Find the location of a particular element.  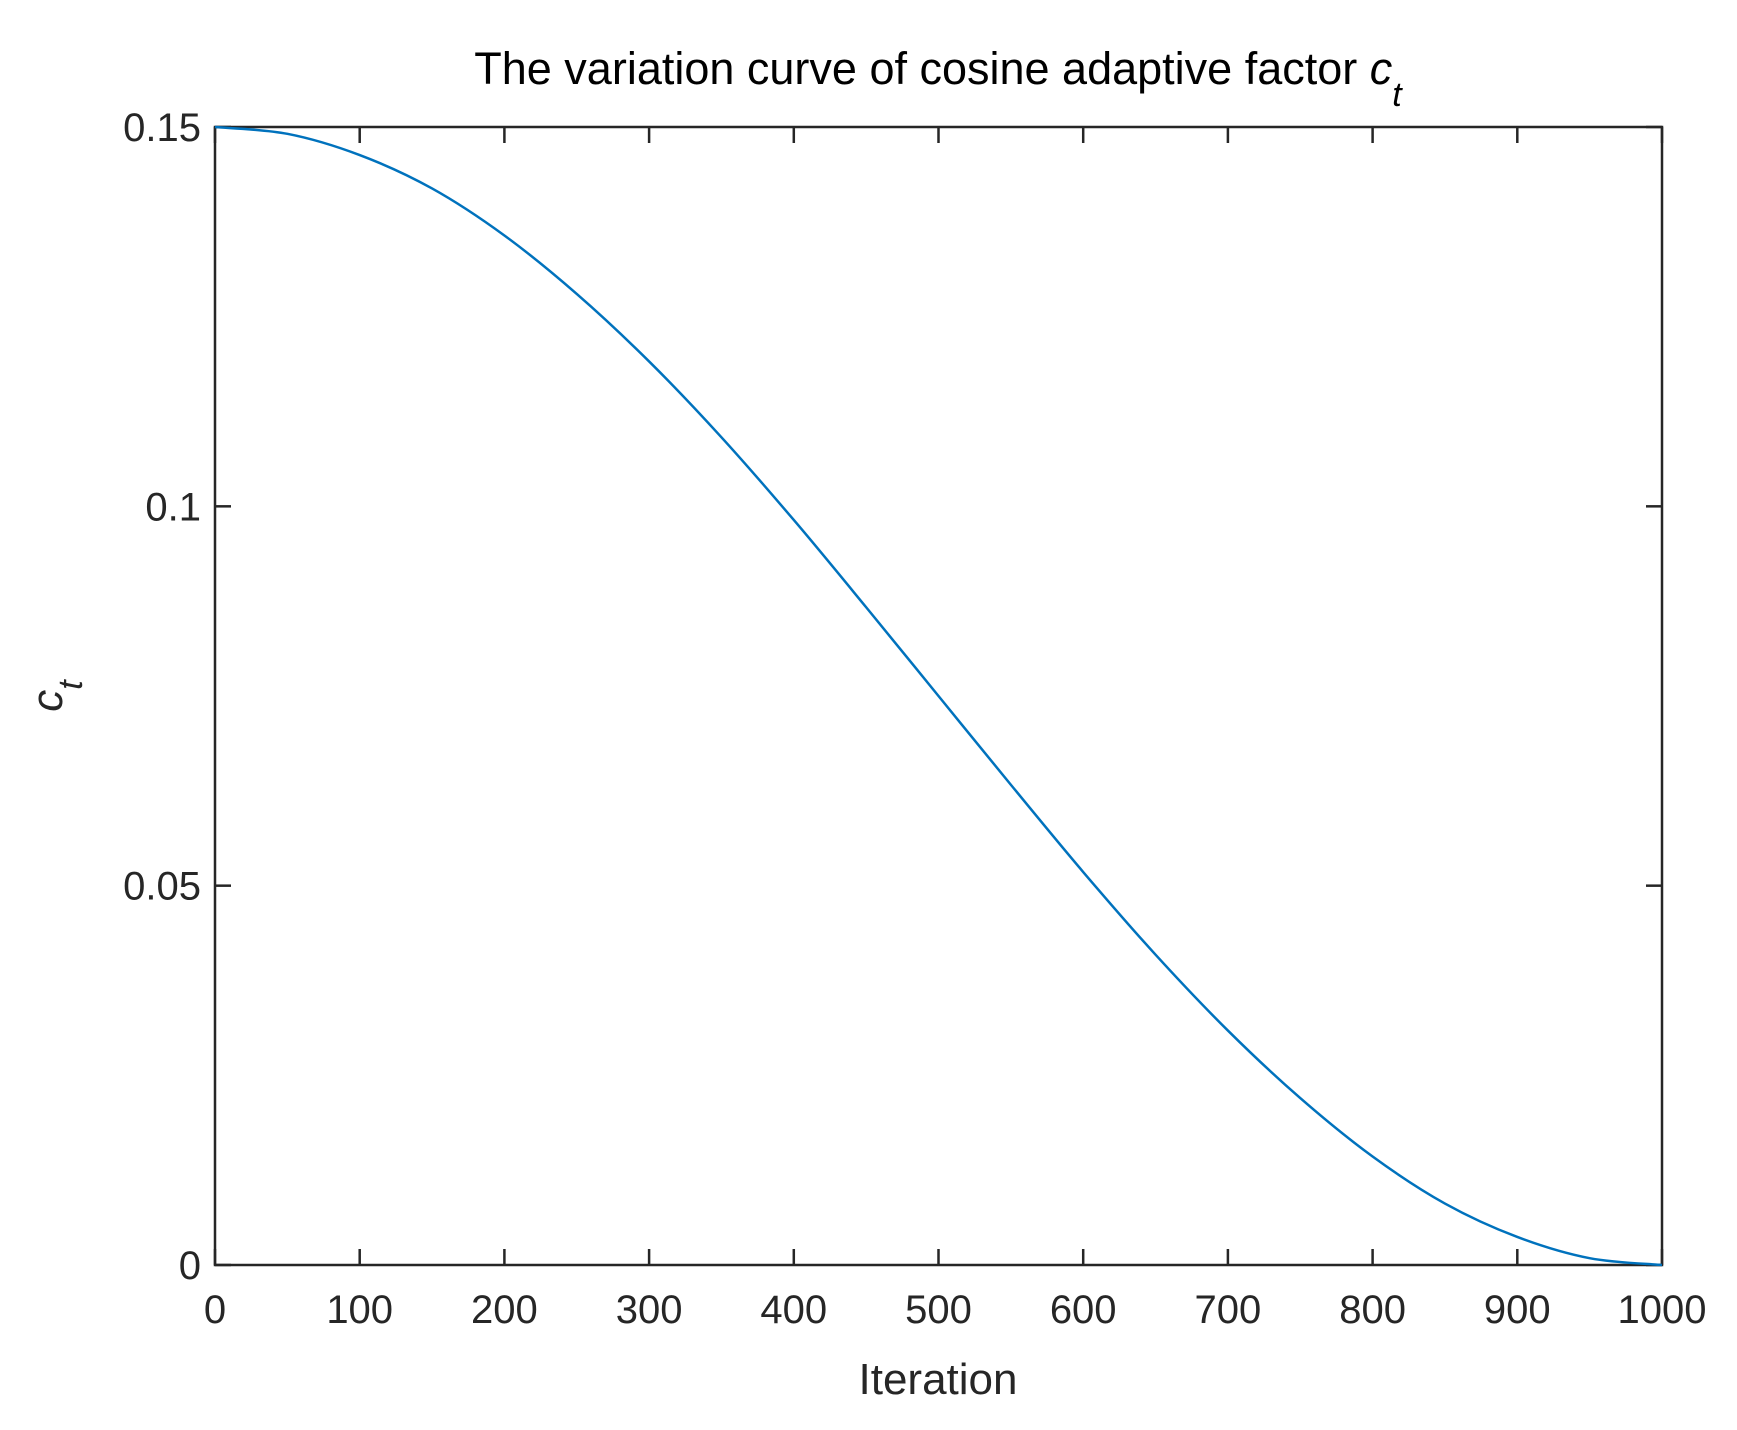

chart-title-symbol: c is located at coordinates (1381, 68).